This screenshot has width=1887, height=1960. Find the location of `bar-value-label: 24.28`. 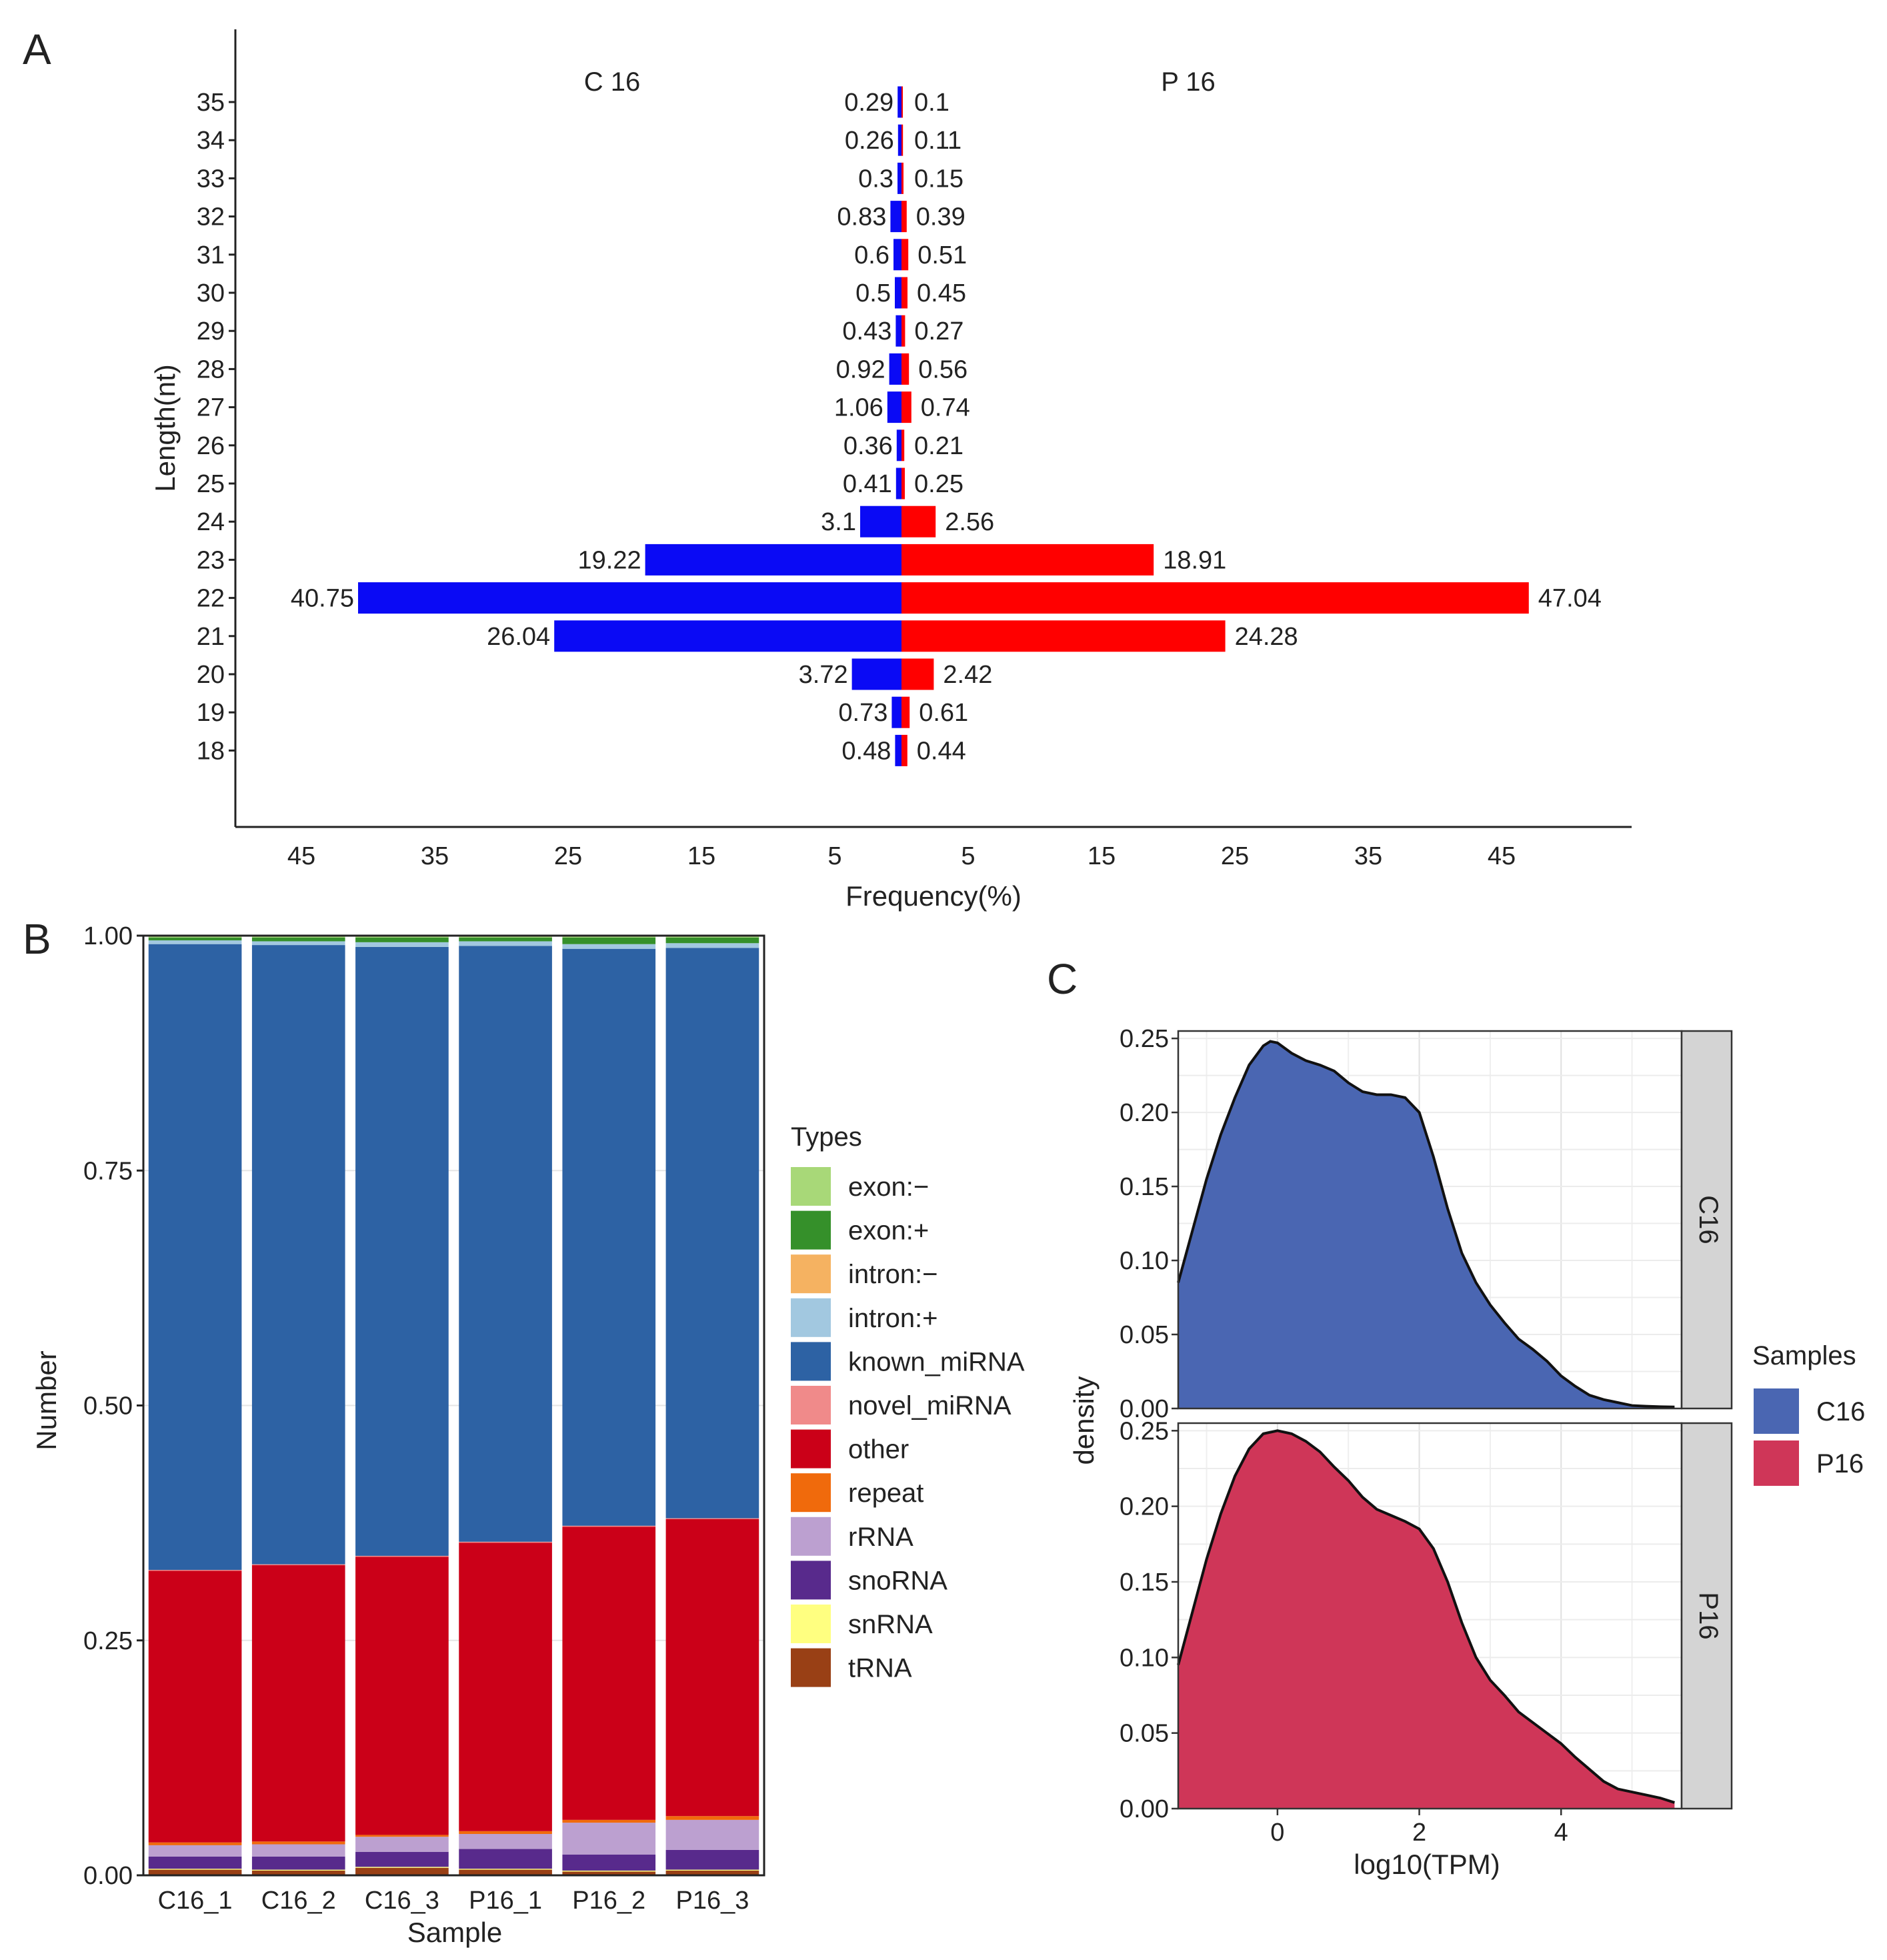

bar-value-label: 24.28 is located at coordinates (1267, 637).